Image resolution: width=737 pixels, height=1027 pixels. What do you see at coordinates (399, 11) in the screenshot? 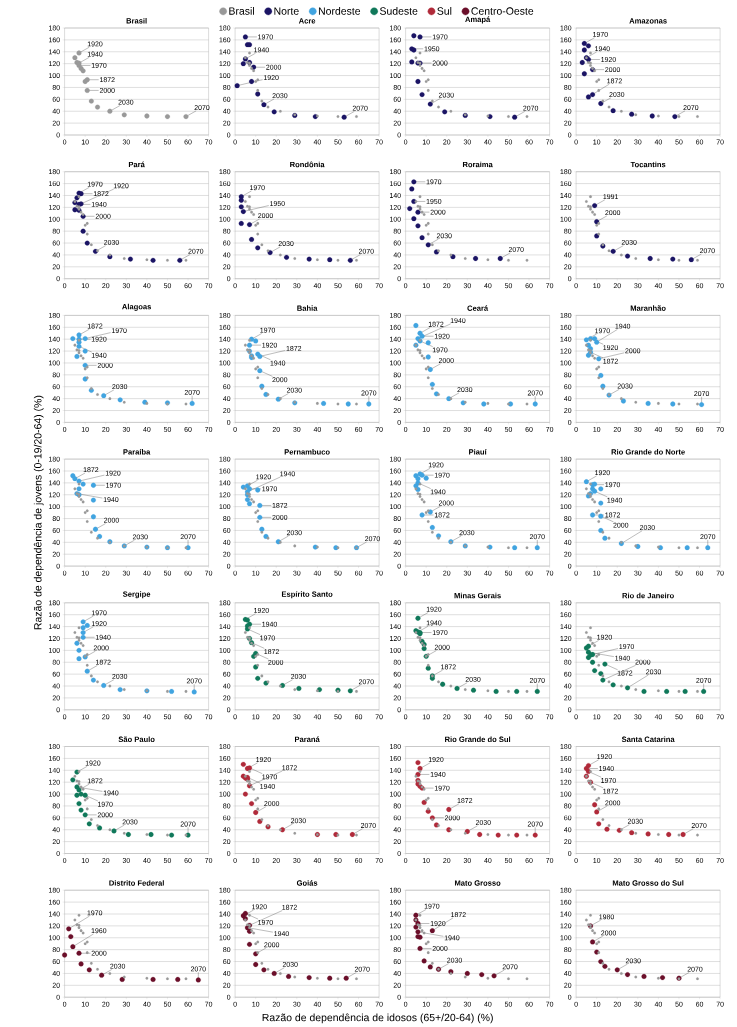
I see `legend-label: Sudeste` at bounding box center [399, 11].